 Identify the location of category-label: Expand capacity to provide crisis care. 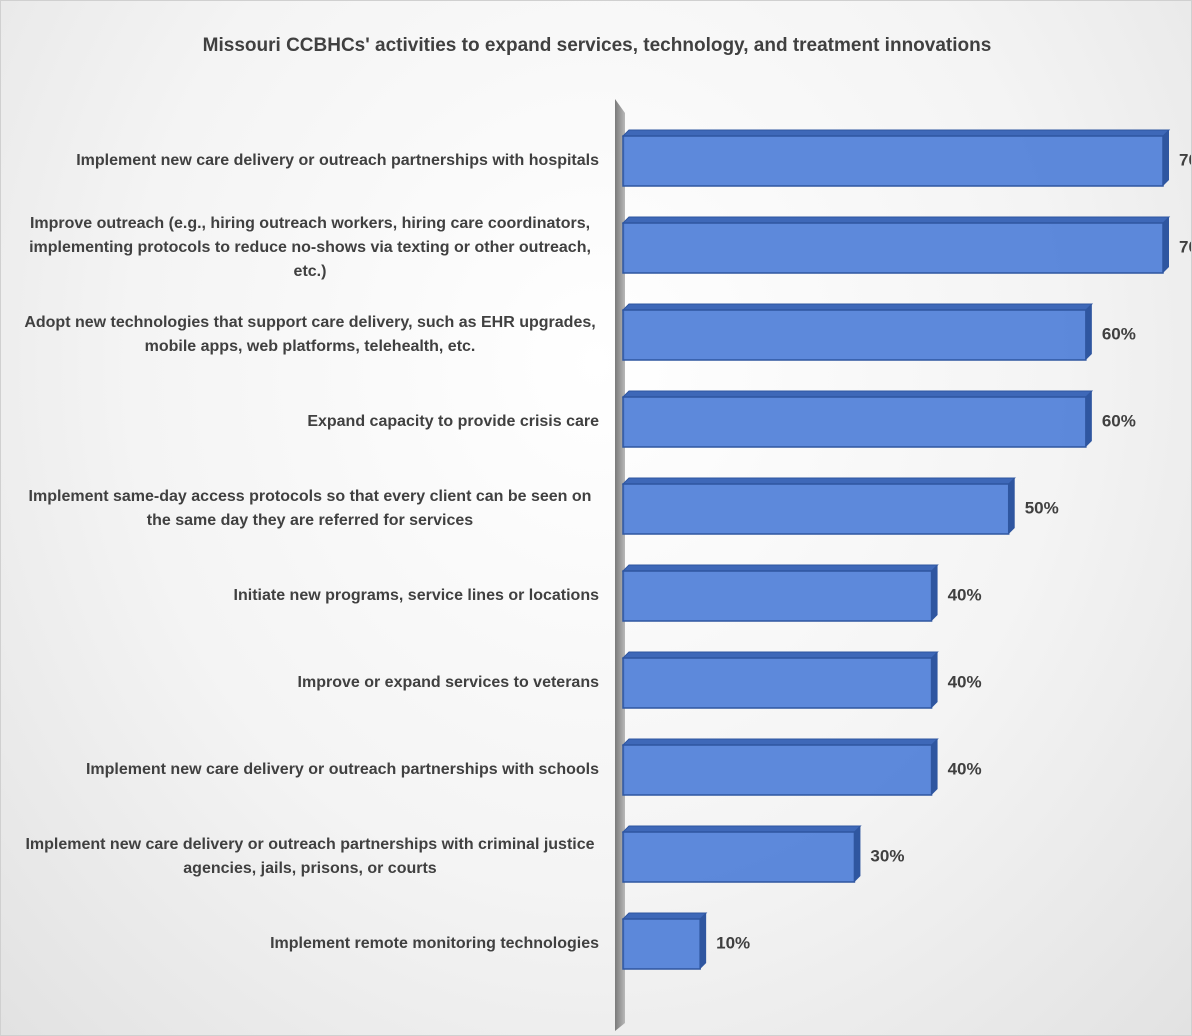
(310, 422).